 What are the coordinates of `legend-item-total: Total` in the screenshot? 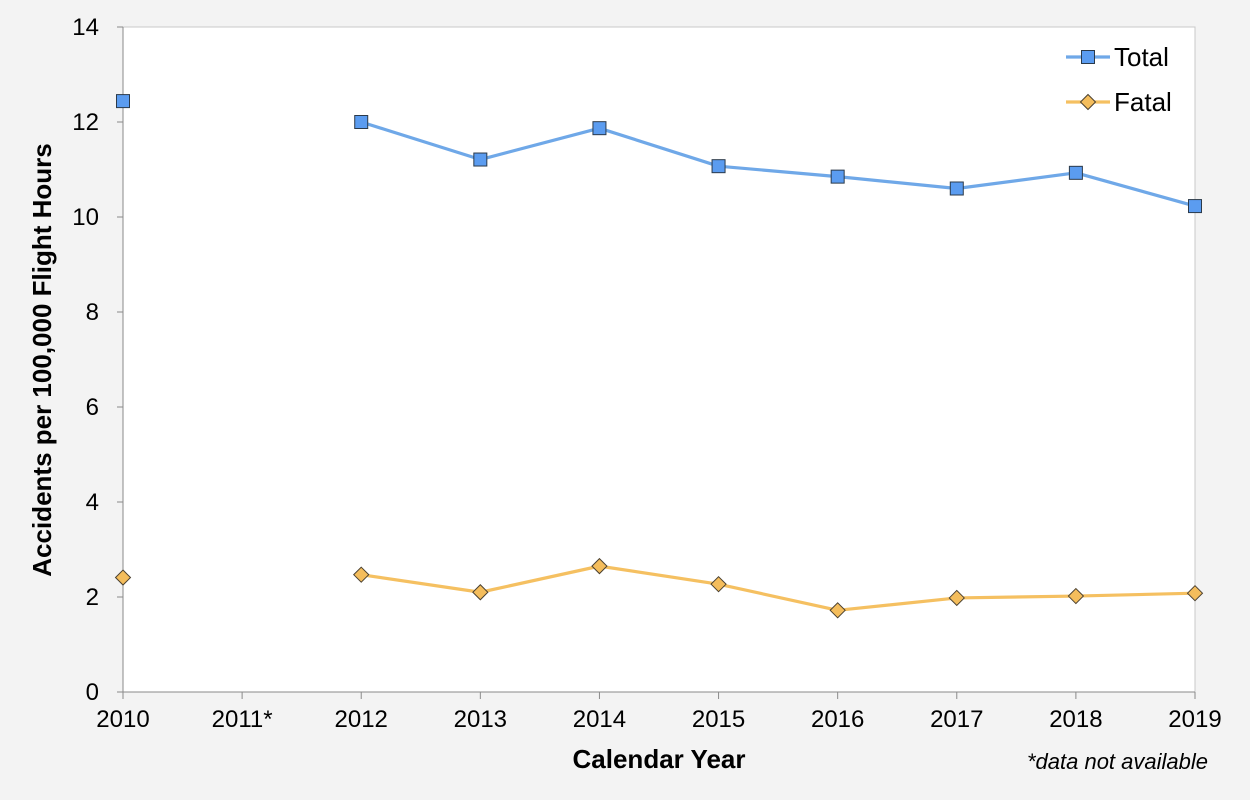 It's located at (1117, 57).